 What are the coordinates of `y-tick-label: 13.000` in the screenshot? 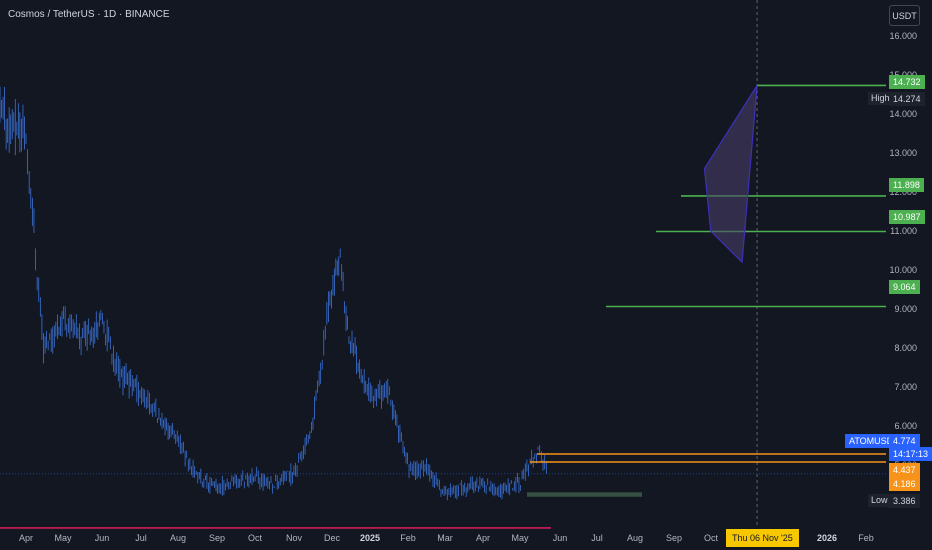 It's located at (903, 153).